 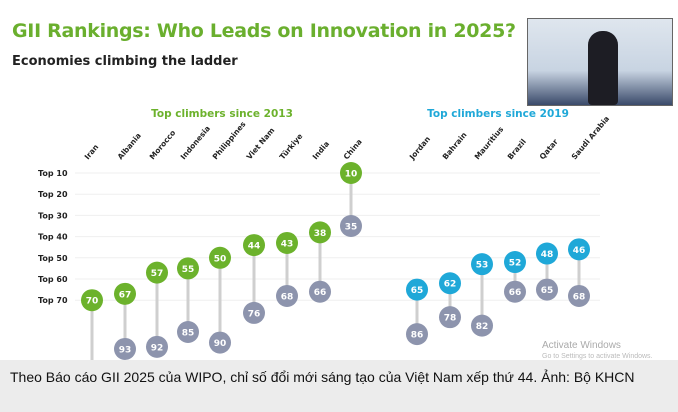 I want to click on past-rank-label: 76, so click(x=254, y=314).